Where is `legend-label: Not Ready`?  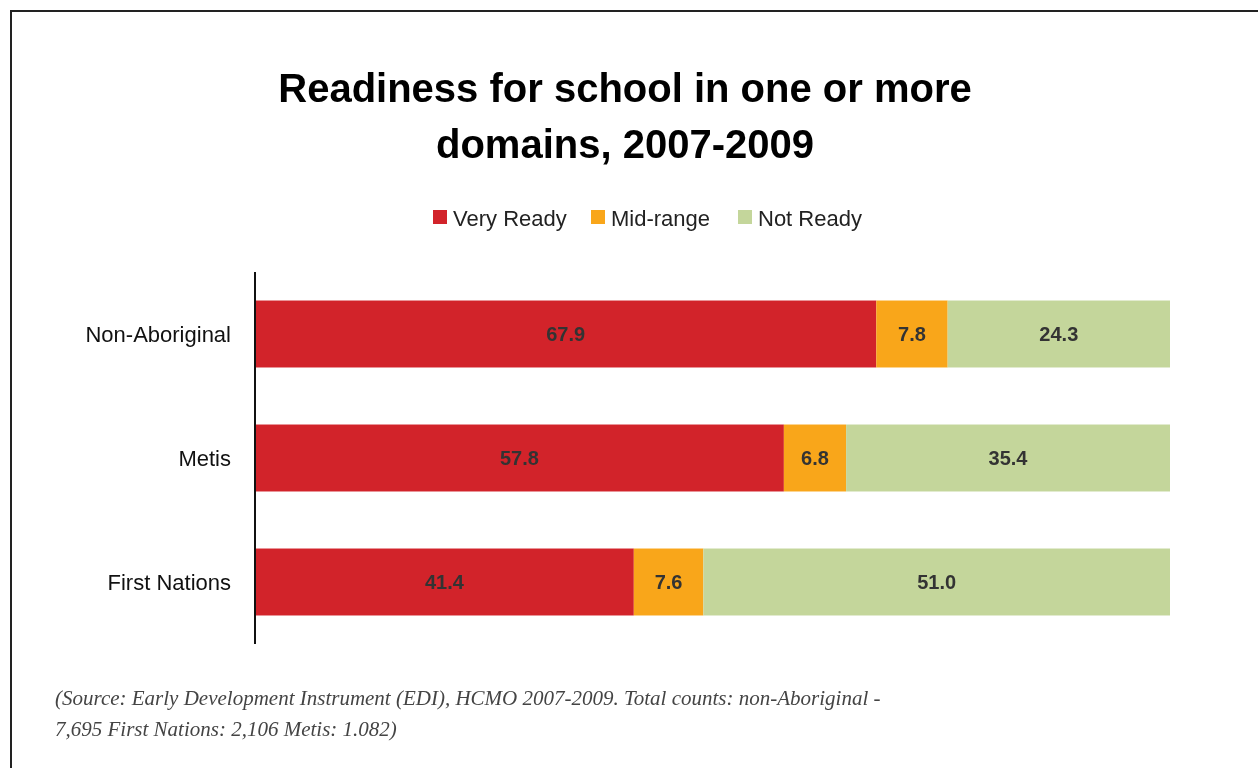 legend-label: Not Ready is located at coordinates (810, 218).